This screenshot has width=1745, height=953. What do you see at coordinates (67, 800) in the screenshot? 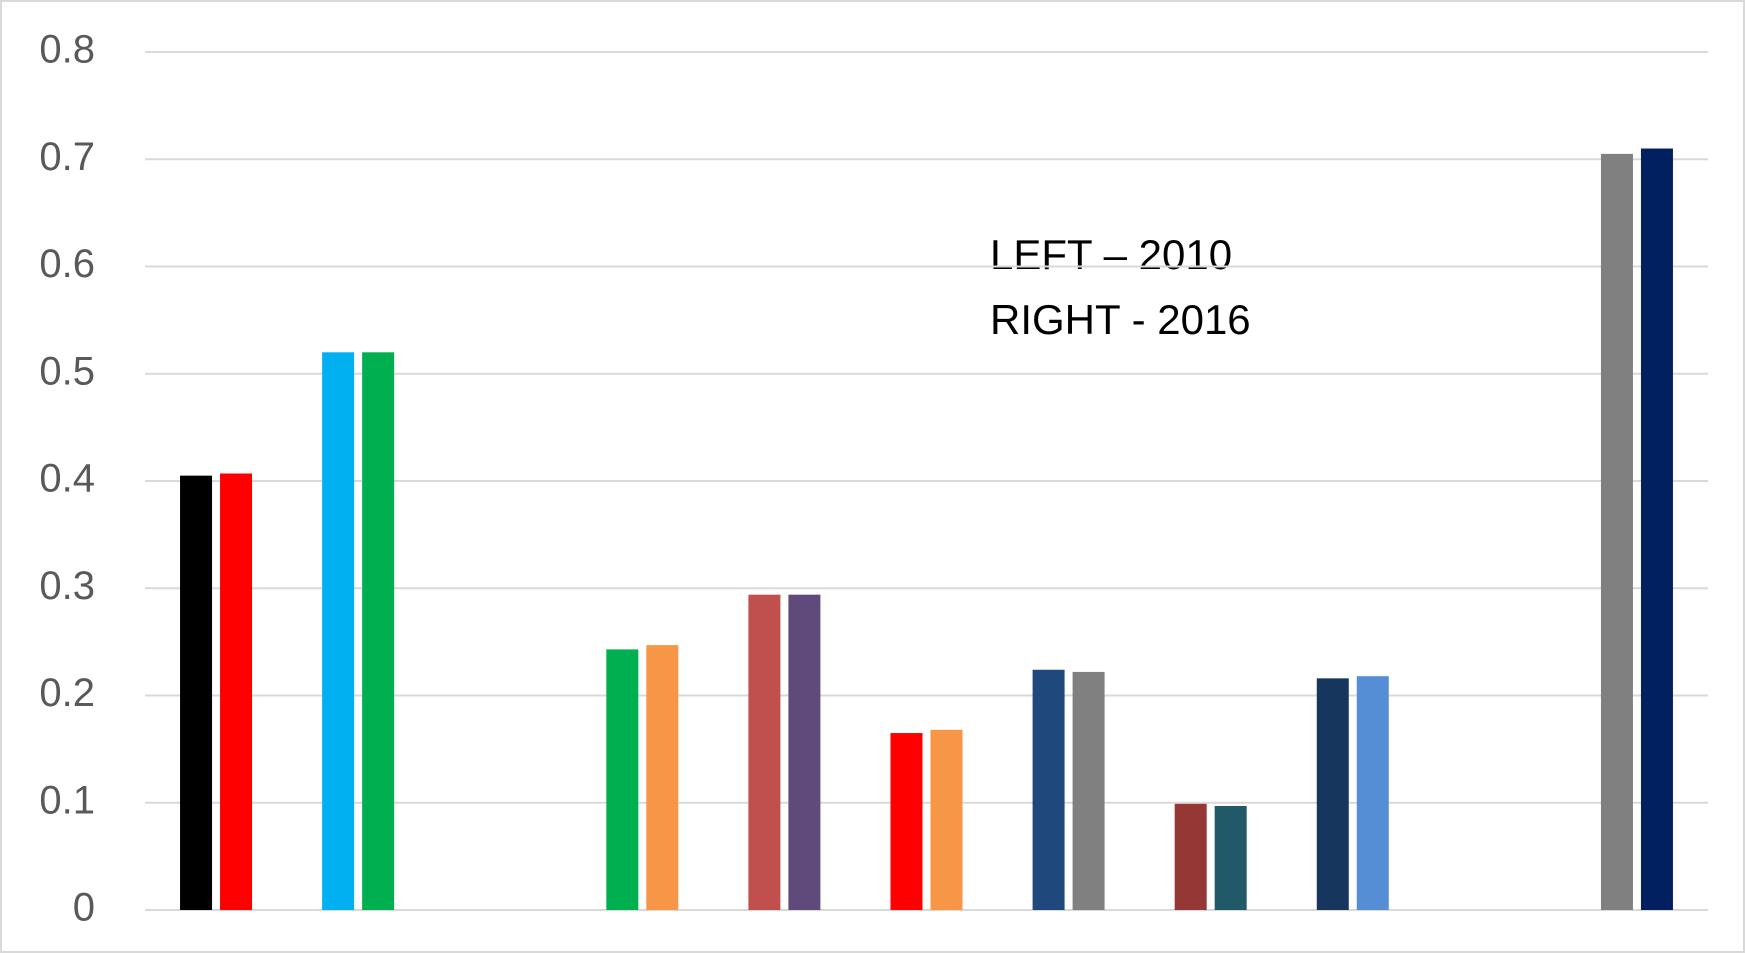
I see `y-tick-label: 0.1` at bounding box center [67, 800].